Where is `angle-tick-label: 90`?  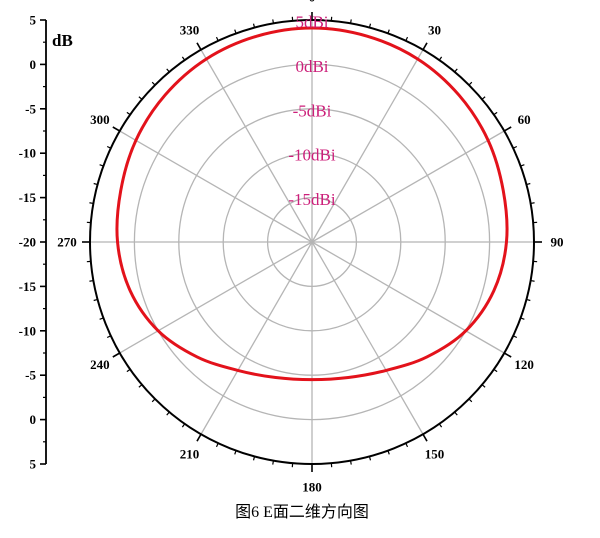
angle-tick-label: 90 is located at coordinates (557, 242).